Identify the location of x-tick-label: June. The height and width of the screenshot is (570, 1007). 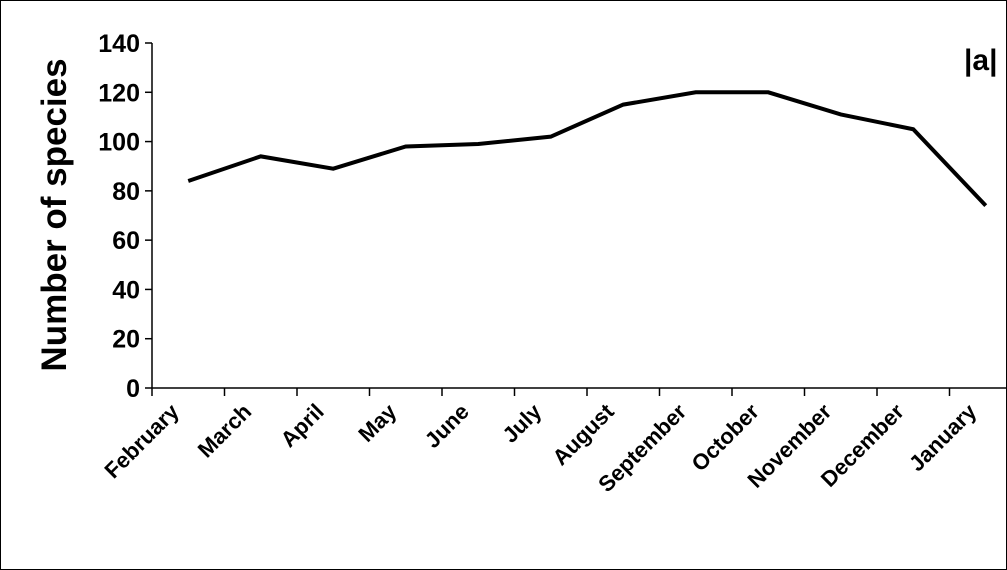
(447, 426).